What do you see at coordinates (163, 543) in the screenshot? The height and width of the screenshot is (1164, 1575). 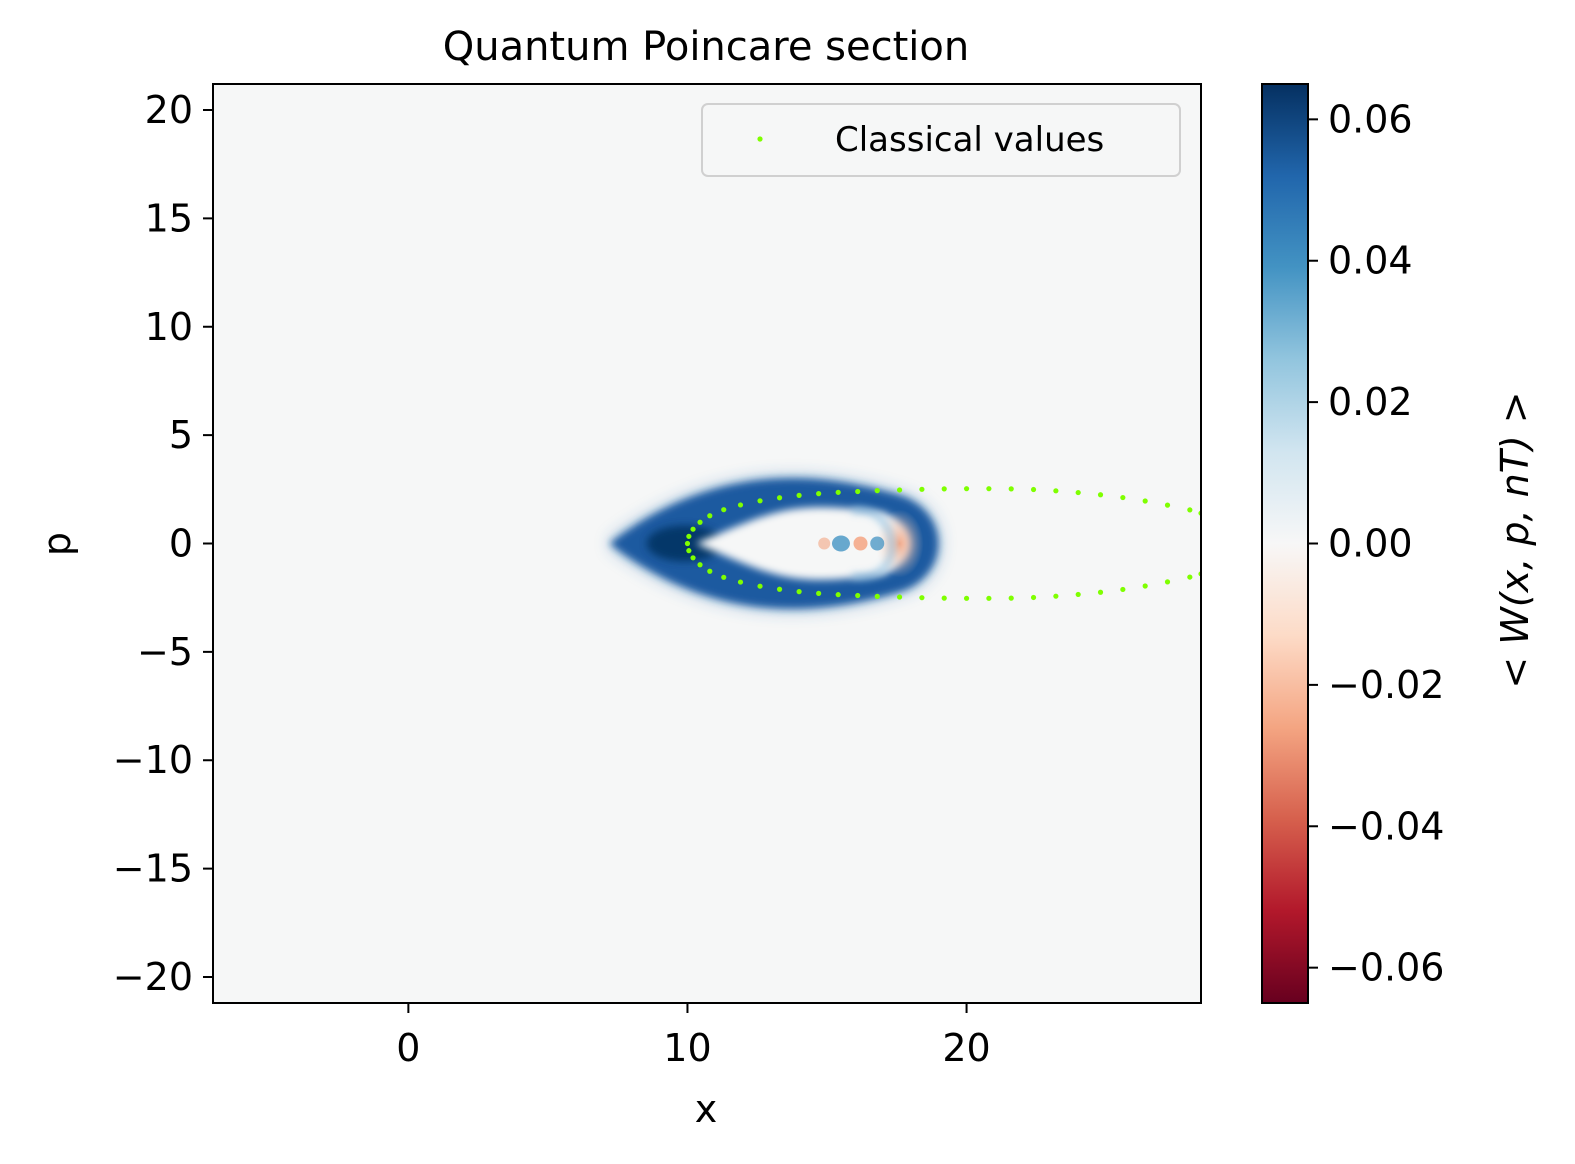 I see `y-axis: 20 15 10 5 0 −5 −10 −15 −20` at bounding box center [163, 543].